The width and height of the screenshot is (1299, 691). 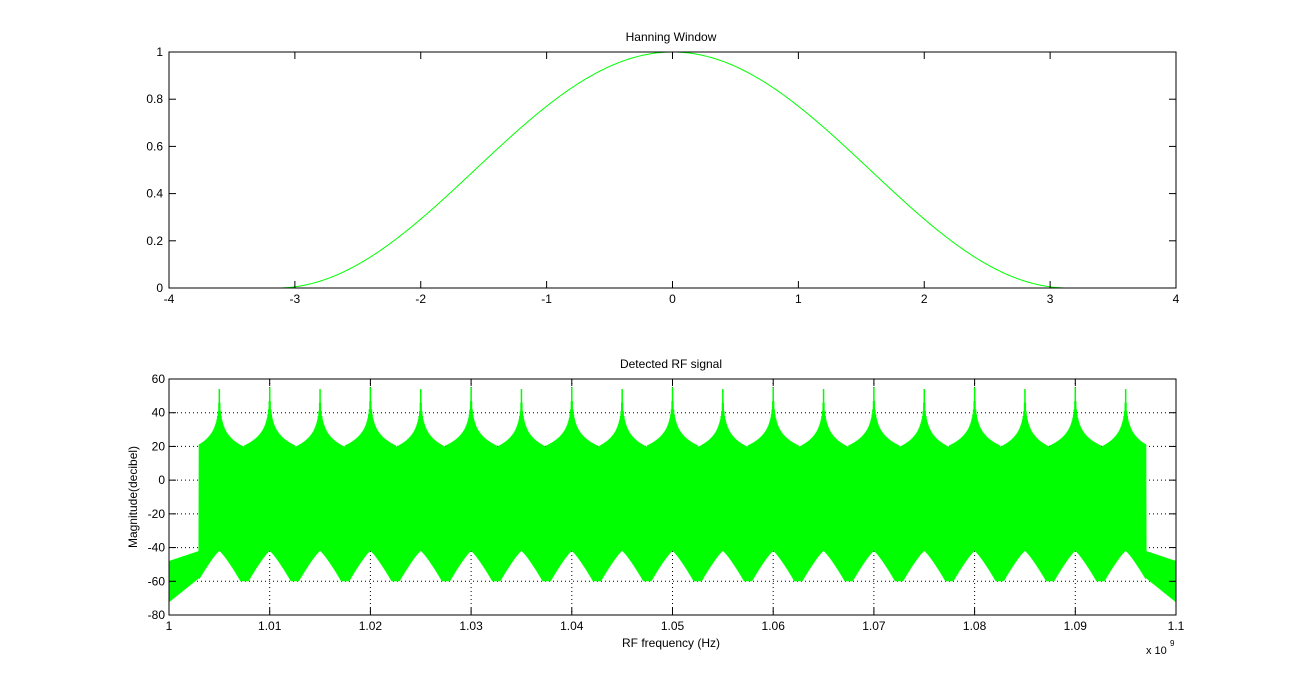 What do you see at coordinates (673, 626) in the screenshot?
I see `rf-x-tick-label: 1.05` at bounding box center [673, 626].